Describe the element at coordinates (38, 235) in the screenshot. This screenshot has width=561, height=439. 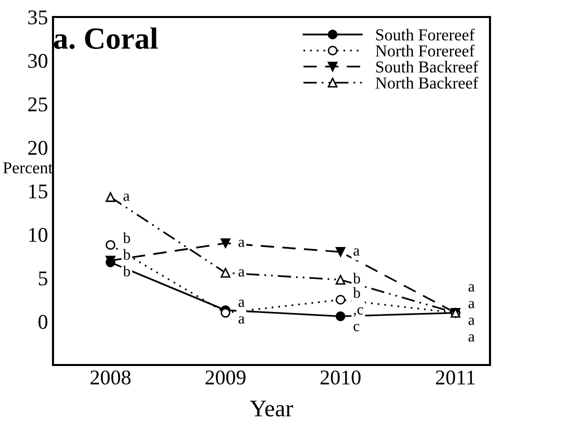
I see `y-tick-label: 10` at that location.